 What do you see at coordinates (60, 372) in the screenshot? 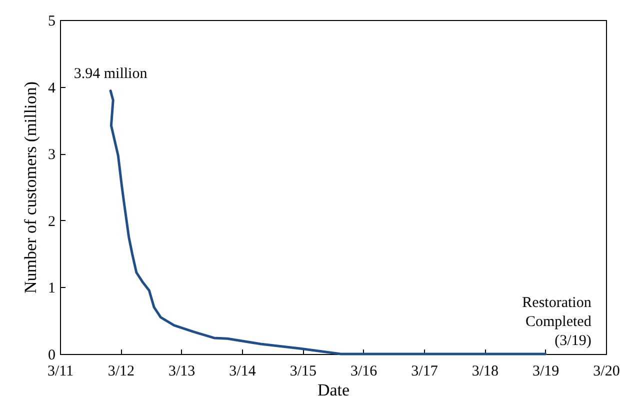
I see `x-tick-label: 3/11` at bounding box center [60, 372].